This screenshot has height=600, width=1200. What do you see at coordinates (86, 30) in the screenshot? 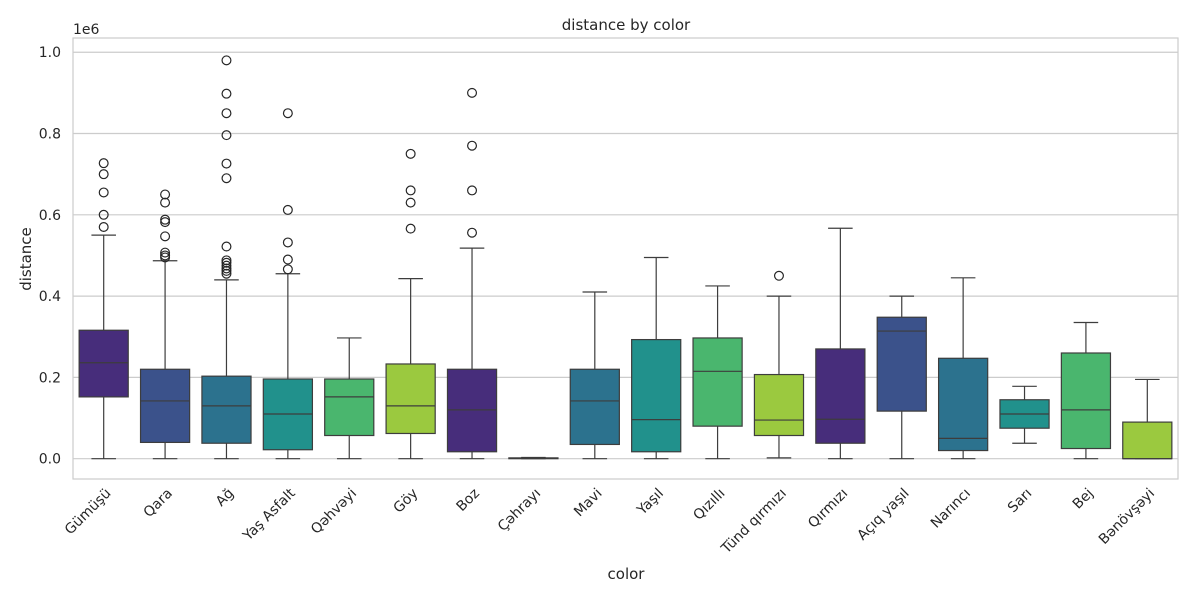
I see `y-axis-scale-label: 1e6` at bounding box center [86, 30].